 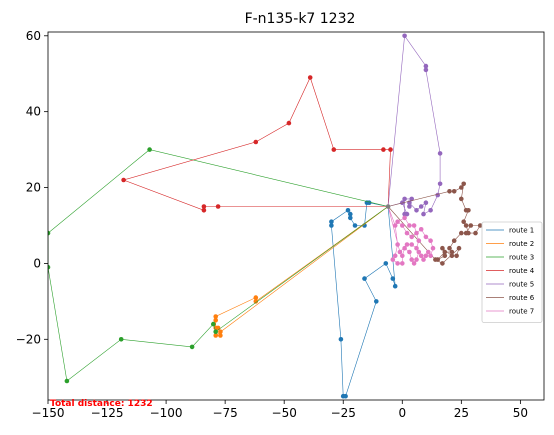 What do you see at coordinates (28, 339) in the screenshot?
I see `y-tick-label: −20` at bounding box center [28, 339].